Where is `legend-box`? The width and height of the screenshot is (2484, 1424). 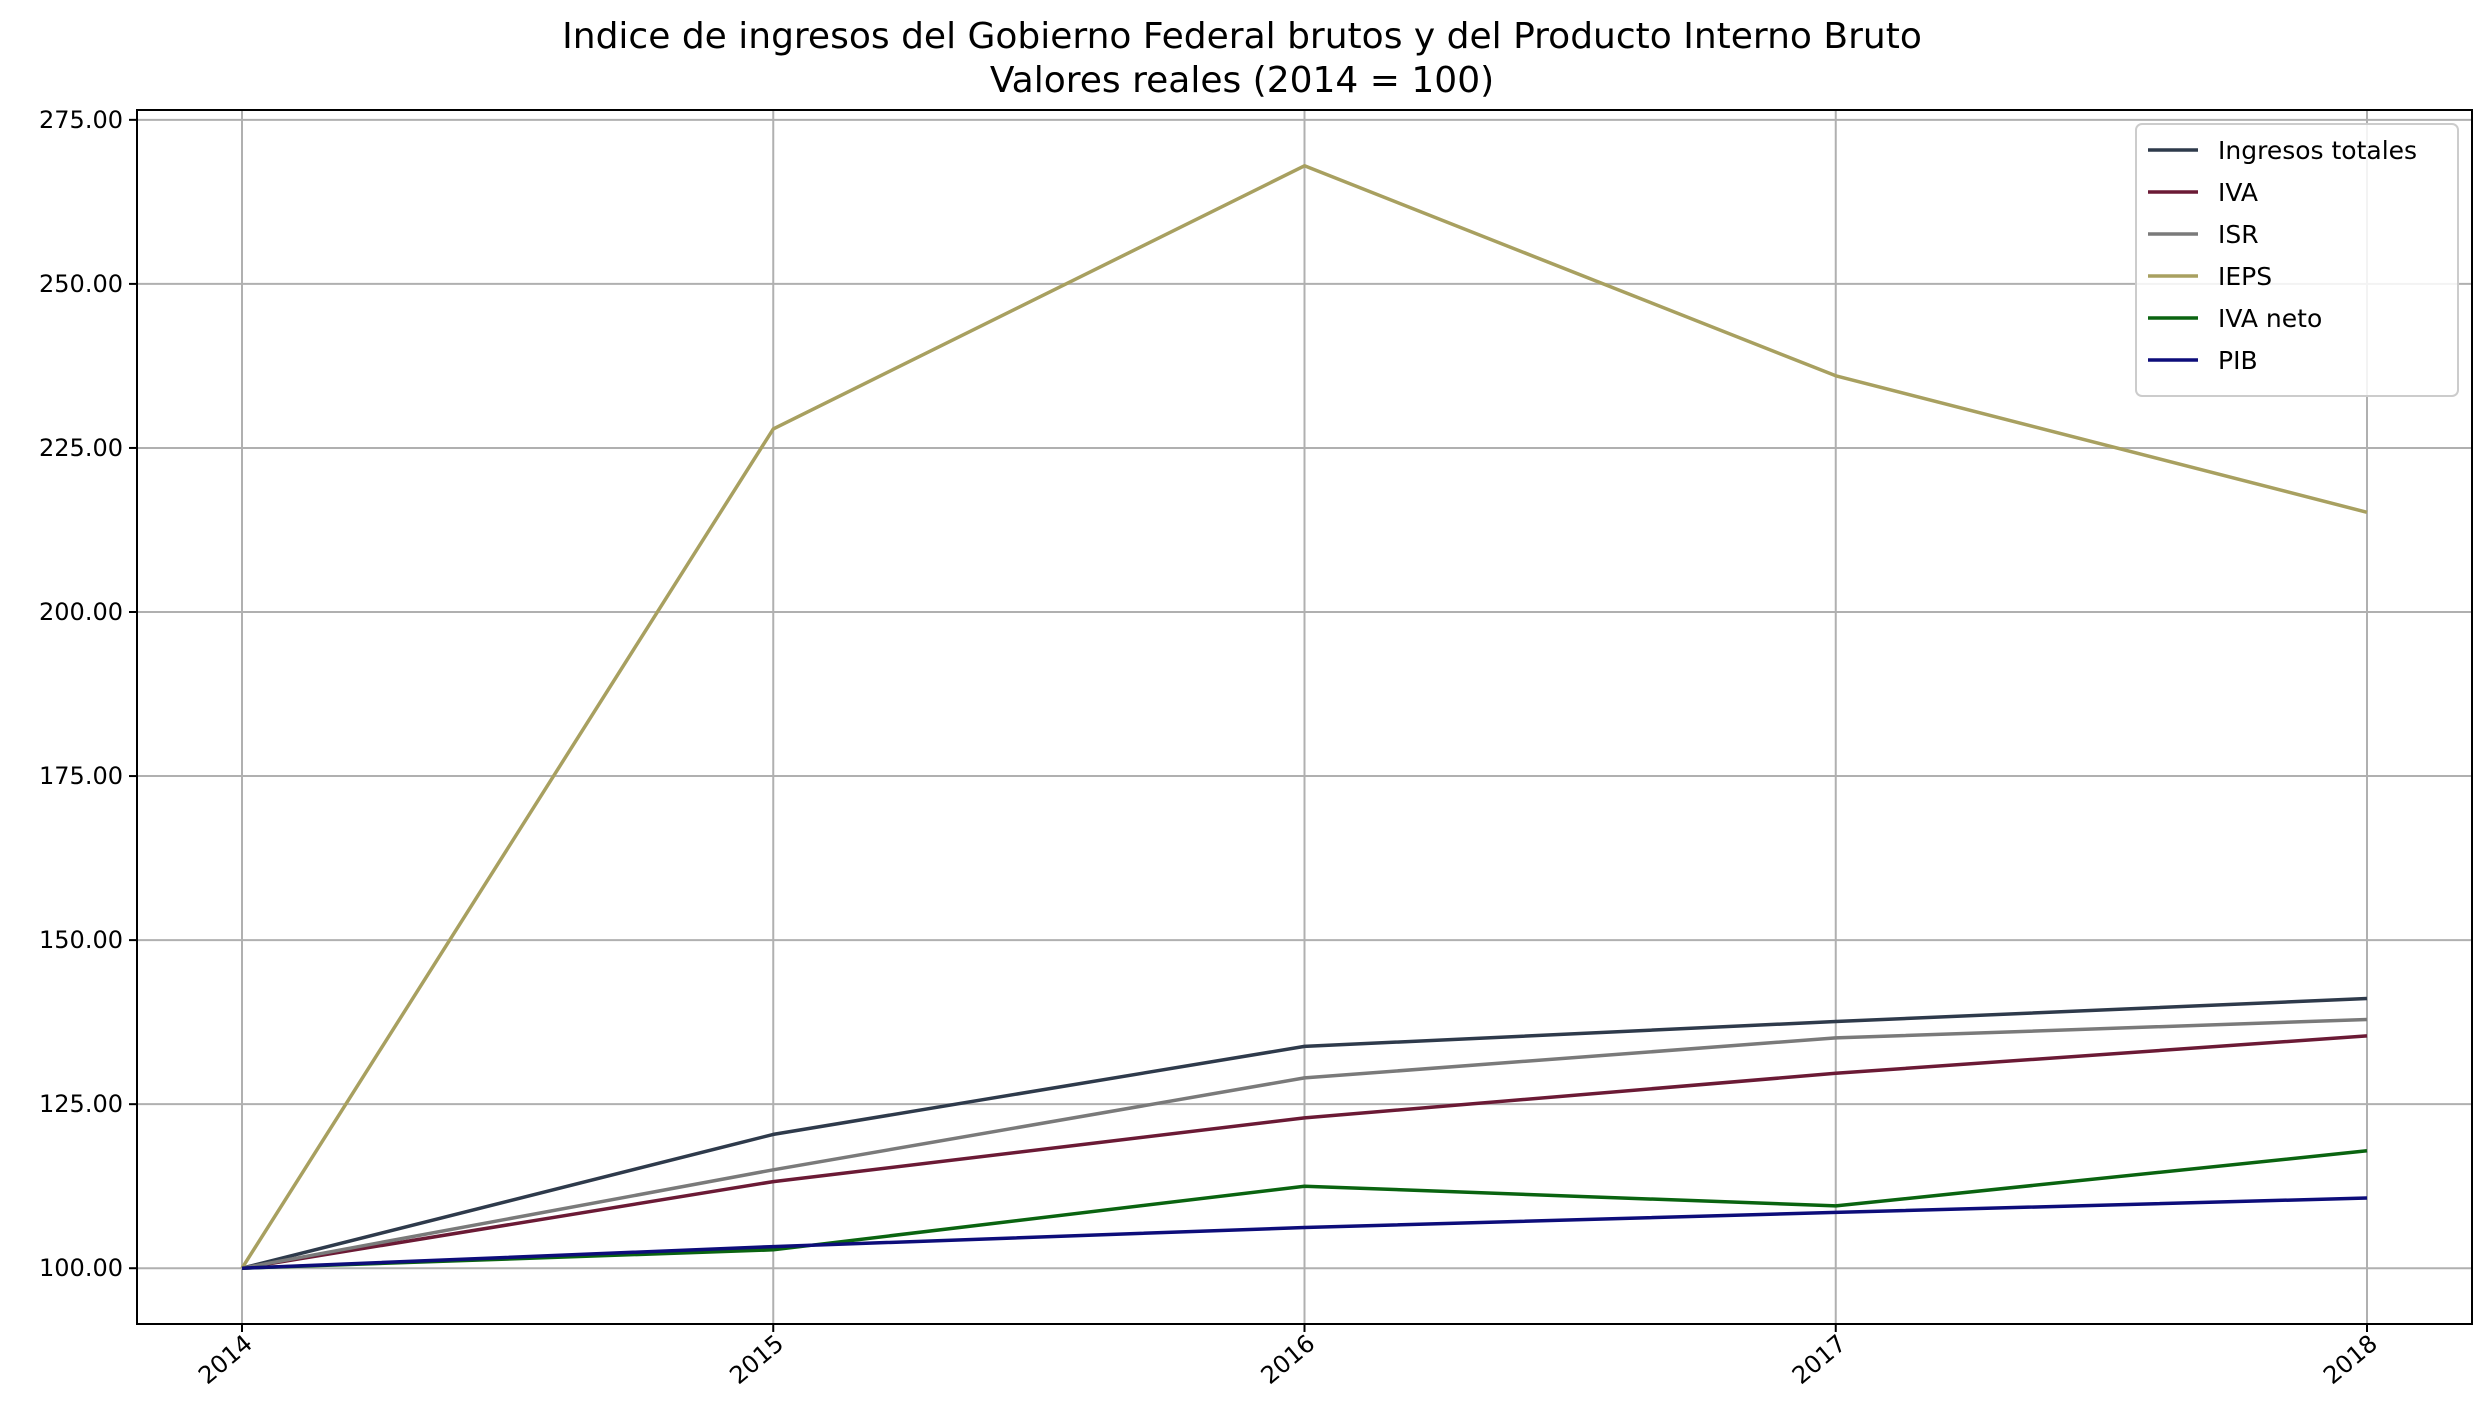 legend-box is located at coordinates (2297, 260).